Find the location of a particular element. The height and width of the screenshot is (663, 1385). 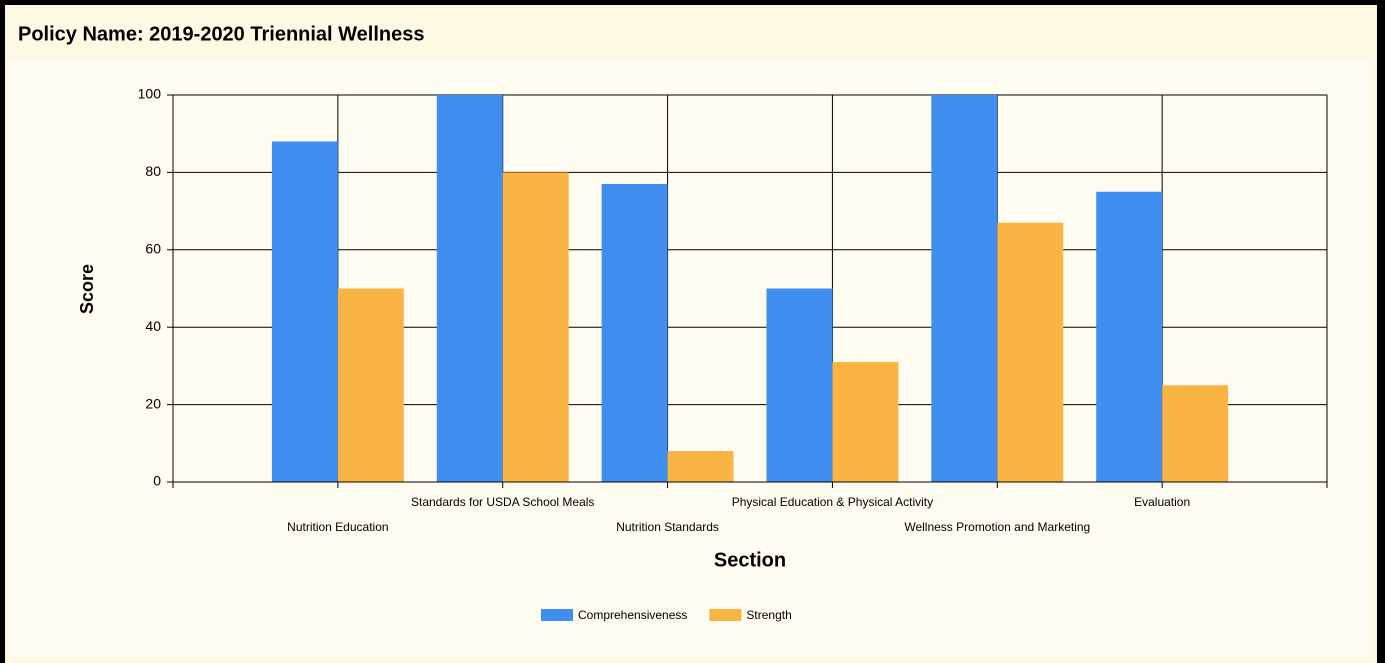

y-tick-label: 80 is located at coordinates (153, 171).